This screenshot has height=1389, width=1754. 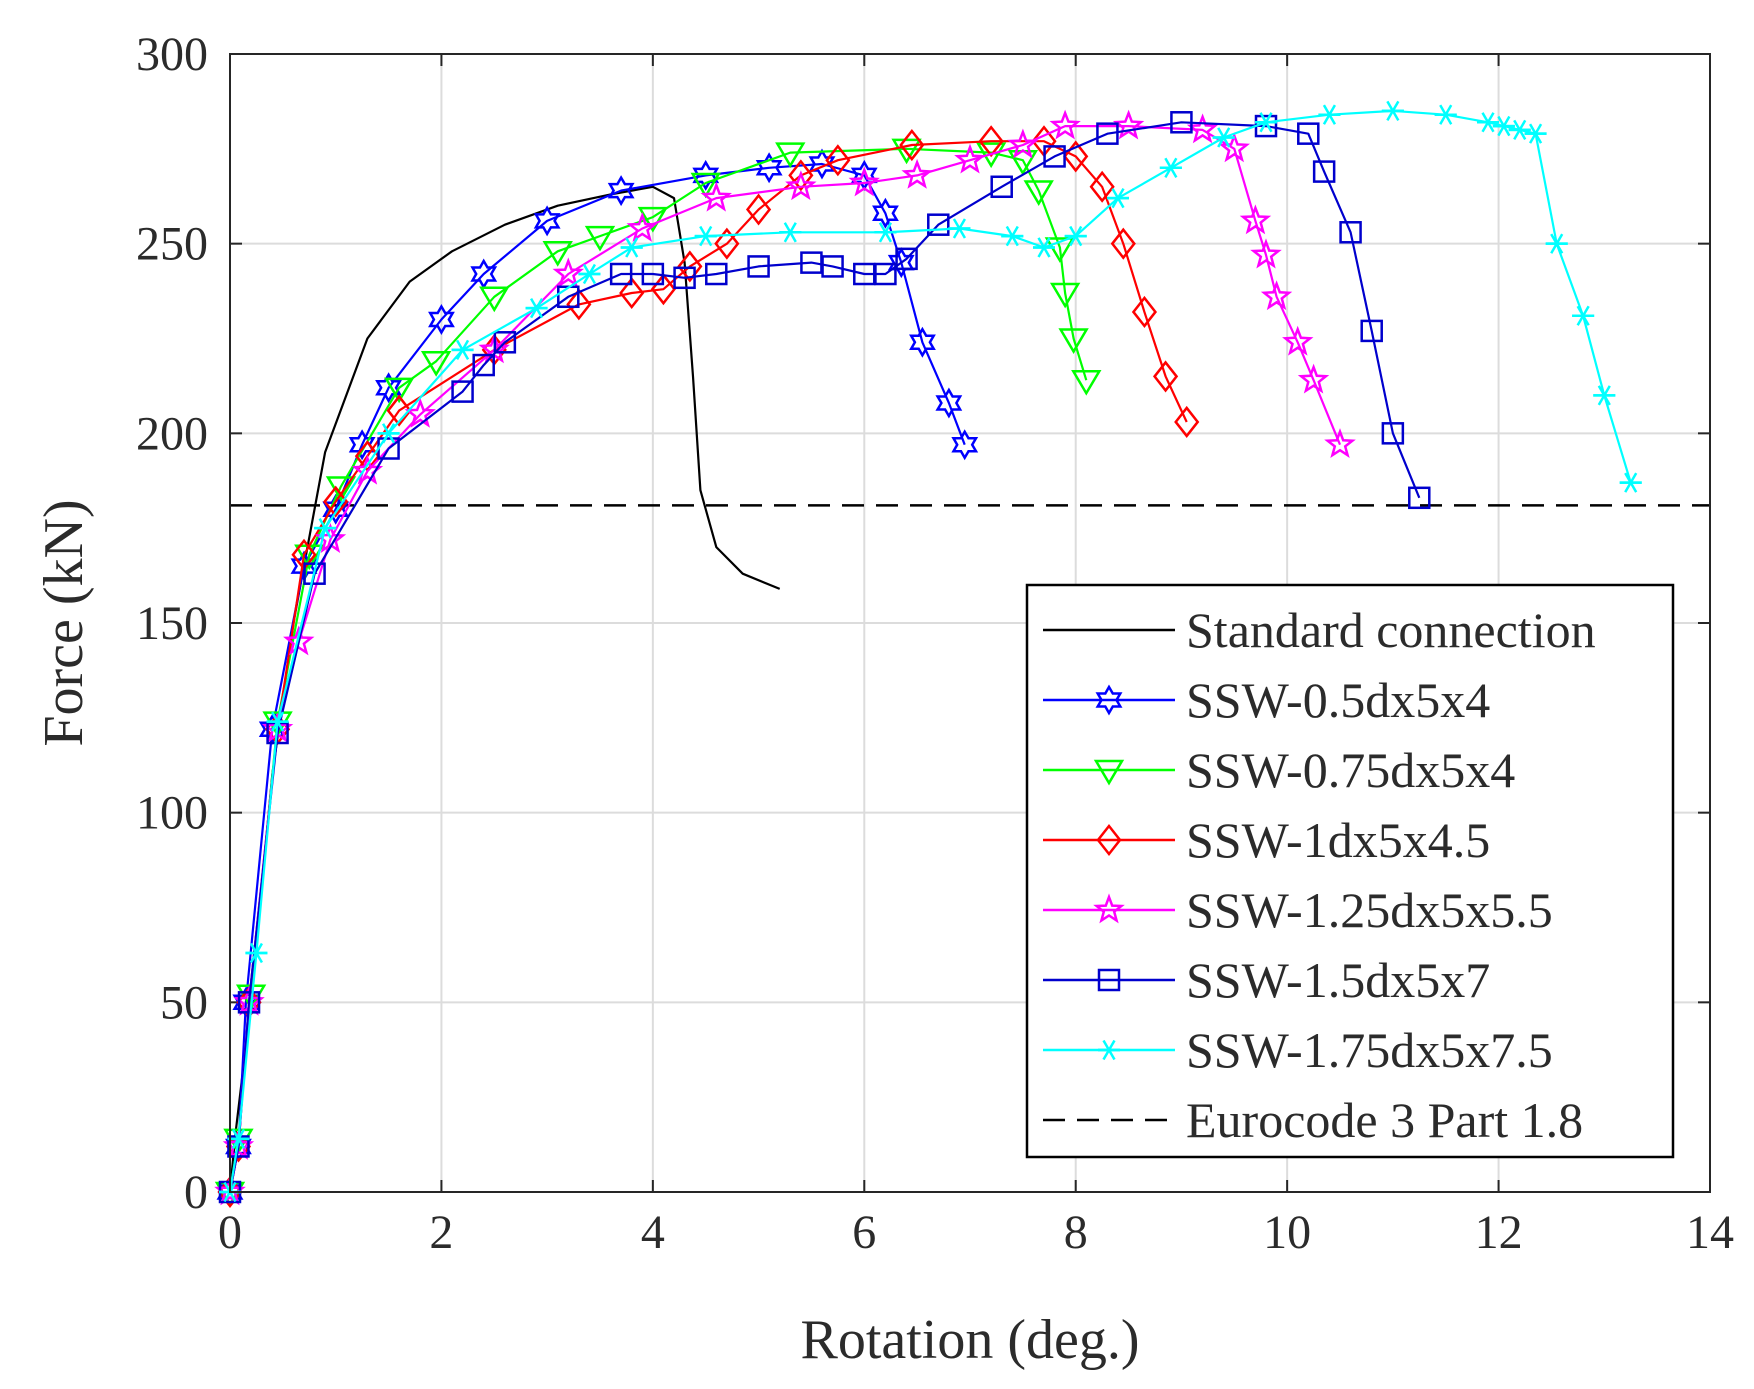 I want to click on legend-entry: SSW-1.75dx5x7.5, so click(x=1298, y=1050).